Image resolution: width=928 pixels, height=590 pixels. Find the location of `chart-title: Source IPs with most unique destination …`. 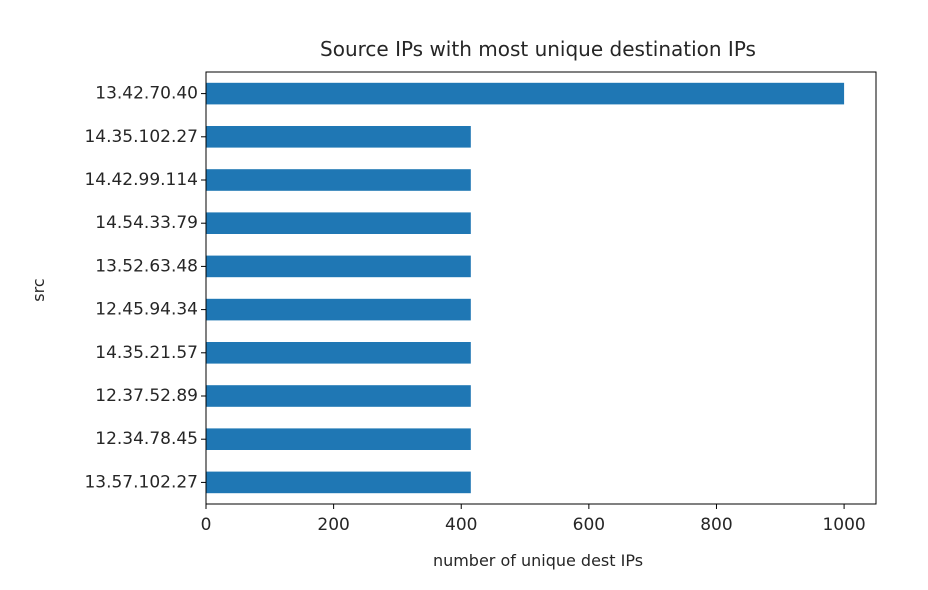

chart-title: Source IPs with most unique destination … is located at coordinates (538, 49).